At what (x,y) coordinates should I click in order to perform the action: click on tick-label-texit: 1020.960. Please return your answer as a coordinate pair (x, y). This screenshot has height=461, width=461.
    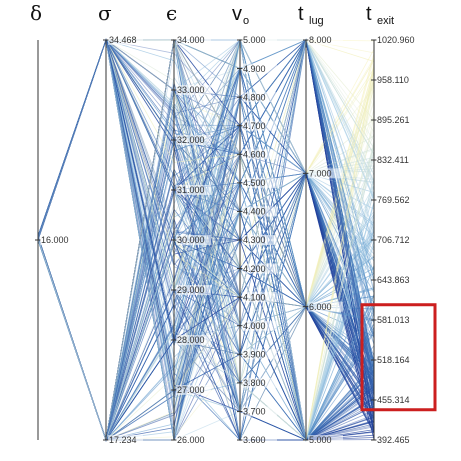
    Looking at the image, I should click on (396, 40).